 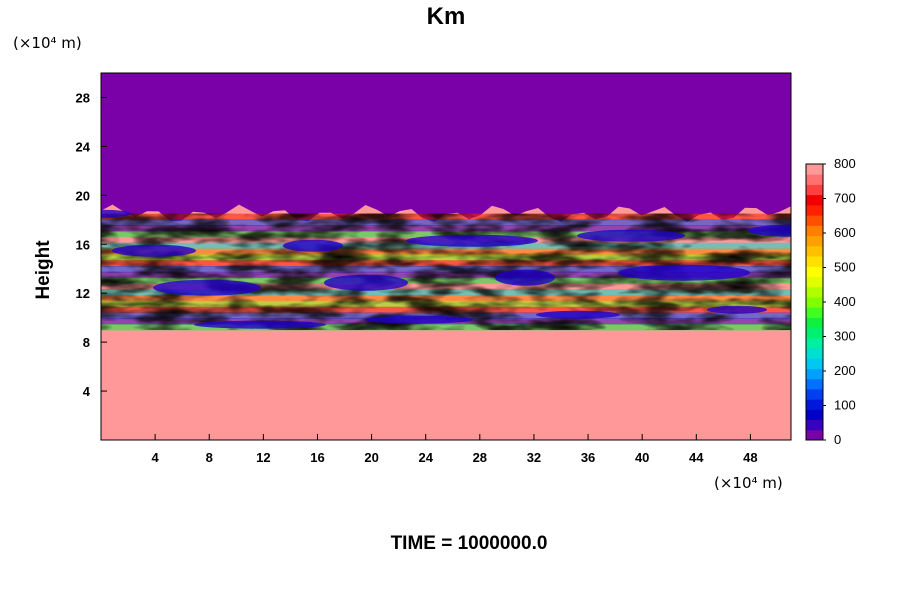 I want to click on colorbar-tick-label: 500, so click(x=845, y=267).